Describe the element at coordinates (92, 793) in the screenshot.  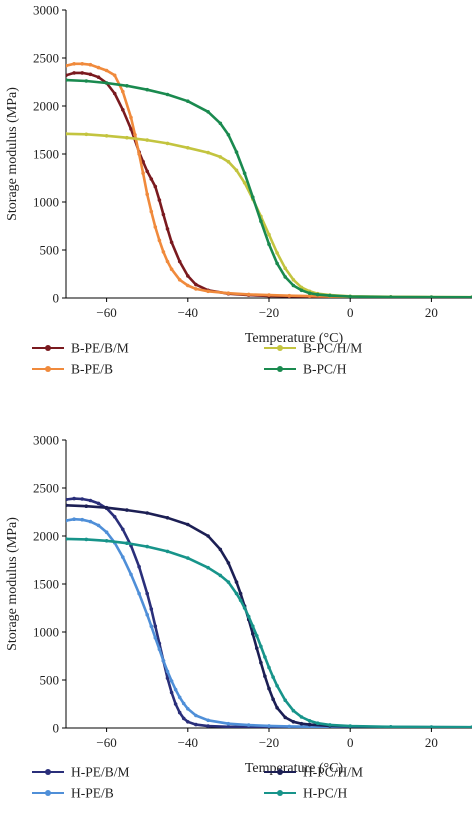
I see `legend-label: H-PE/B` at that location.